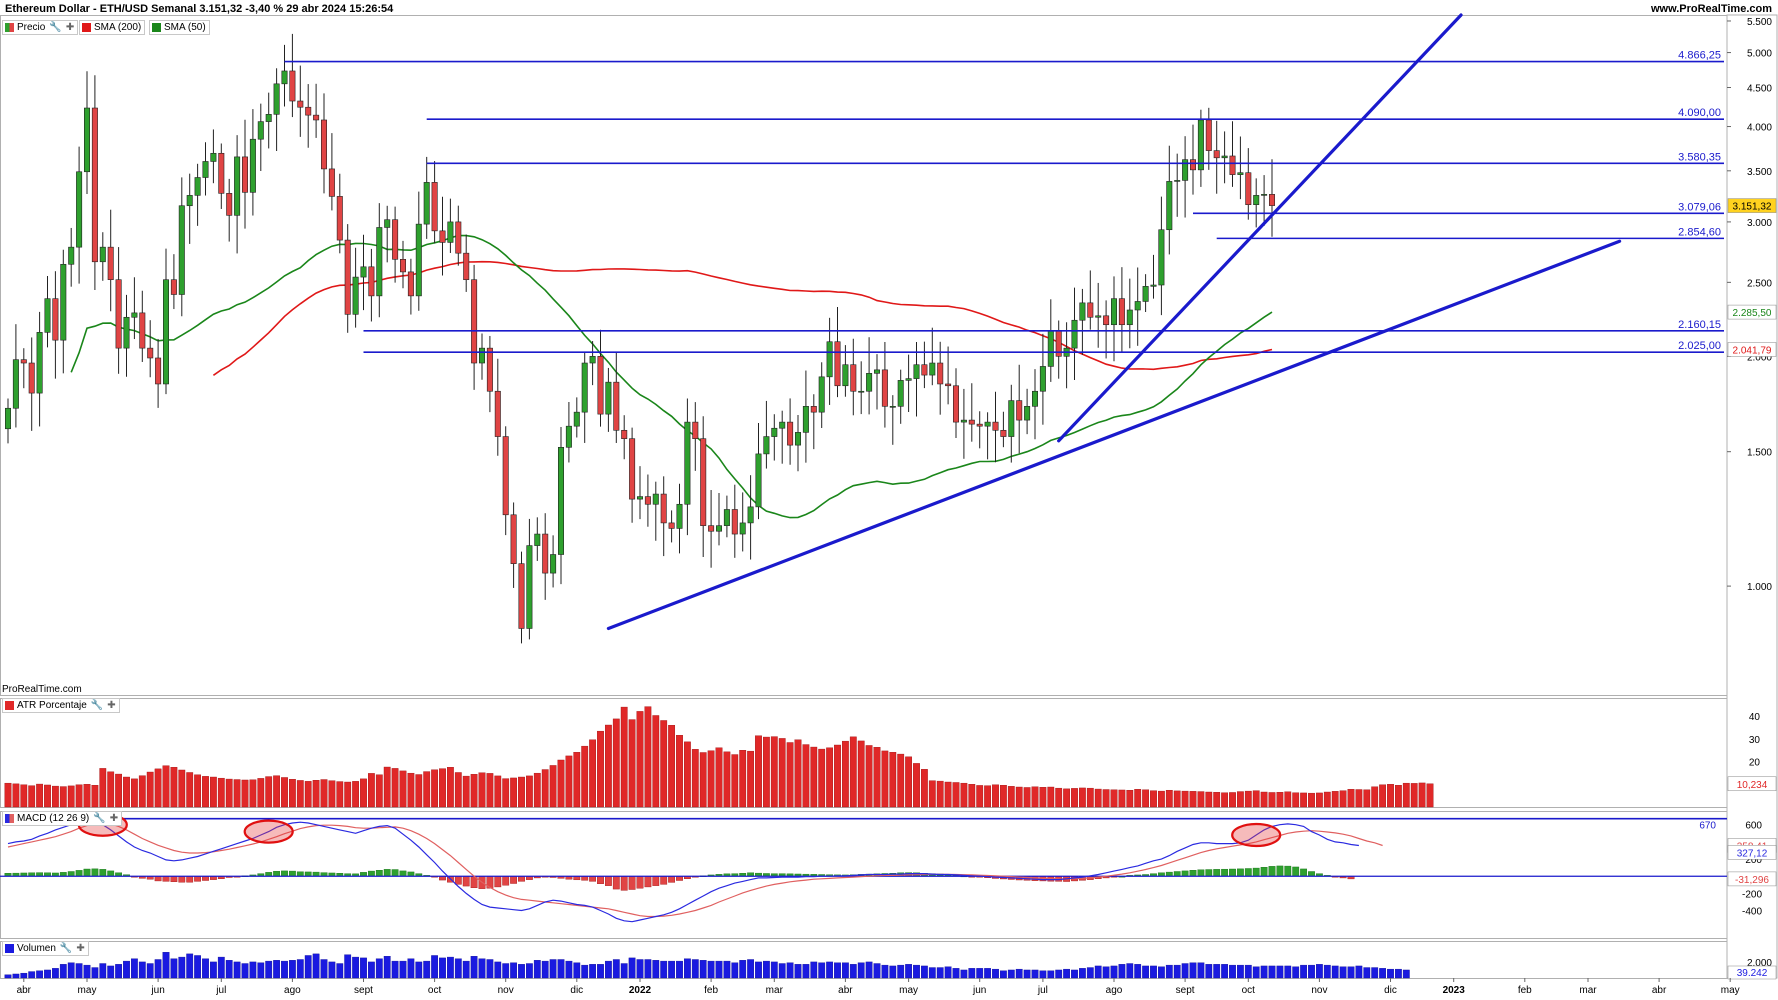  I want to click on price-tick-label: 4.500, so click(1759, 88).